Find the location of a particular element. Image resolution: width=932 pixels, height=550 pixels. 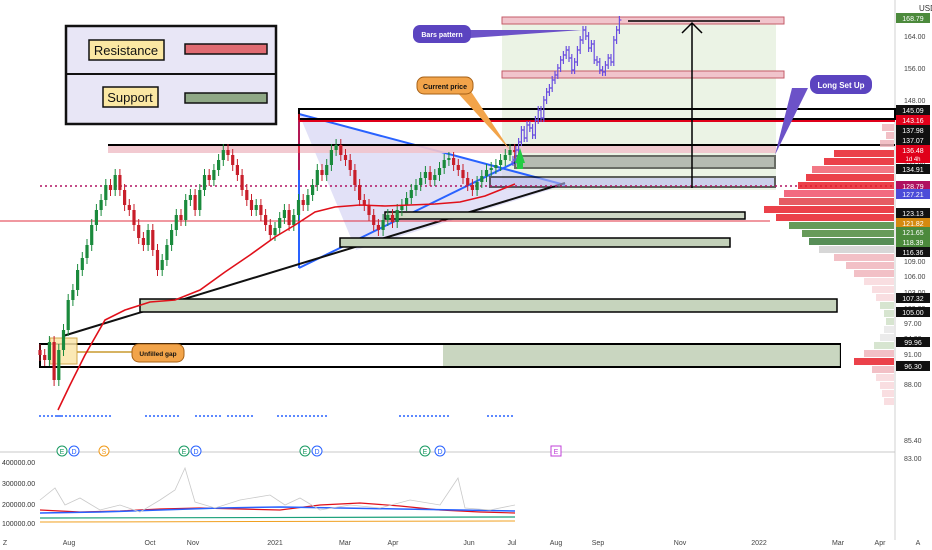

price-tag-label: 121.82 is located at coordinates (913, 224).